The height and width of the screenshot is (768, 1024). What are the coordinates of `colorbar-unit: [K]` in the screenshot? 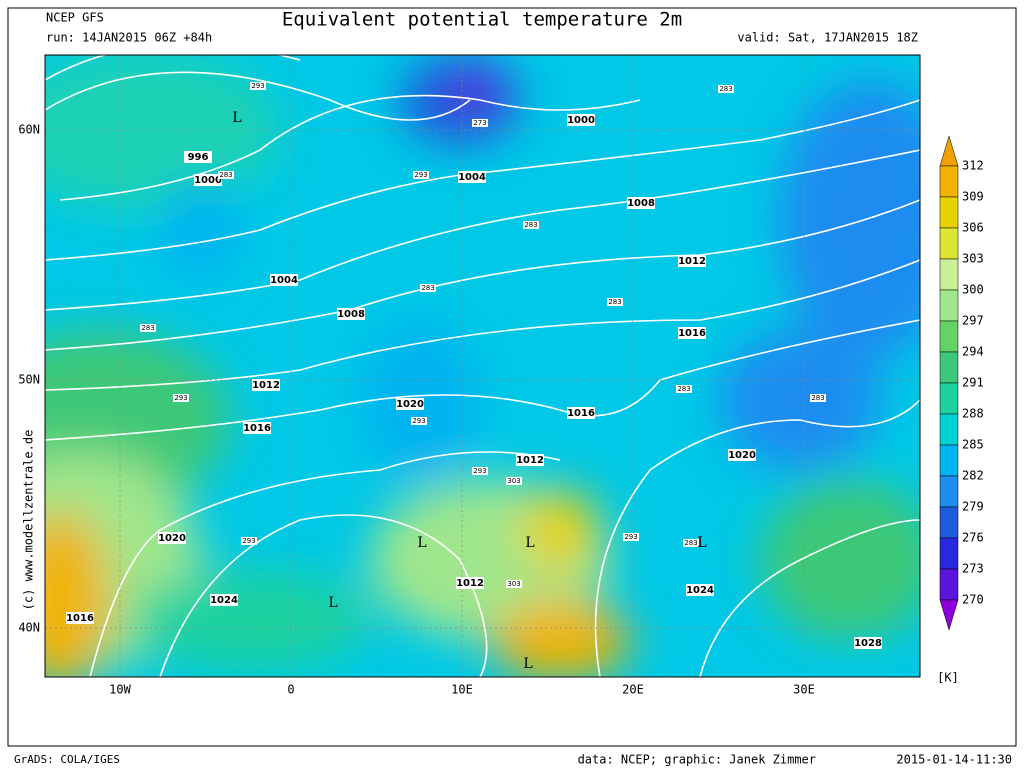 It's located at (948, 678).